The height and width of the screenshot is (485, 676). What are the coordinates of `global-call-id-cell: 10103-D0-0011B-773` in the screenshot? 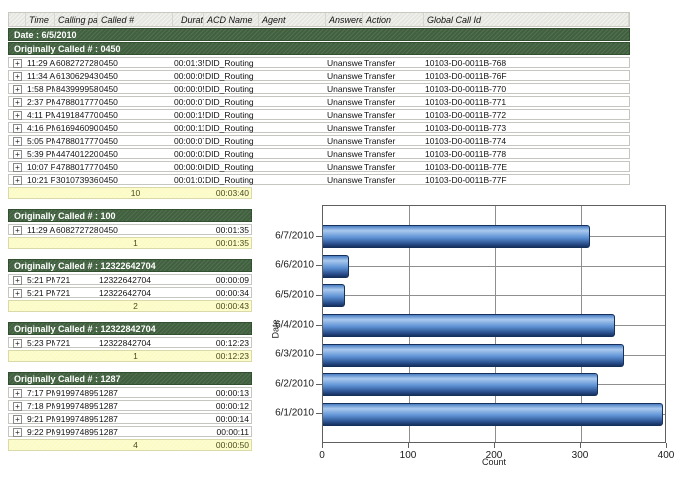 It's located at (466, 127).